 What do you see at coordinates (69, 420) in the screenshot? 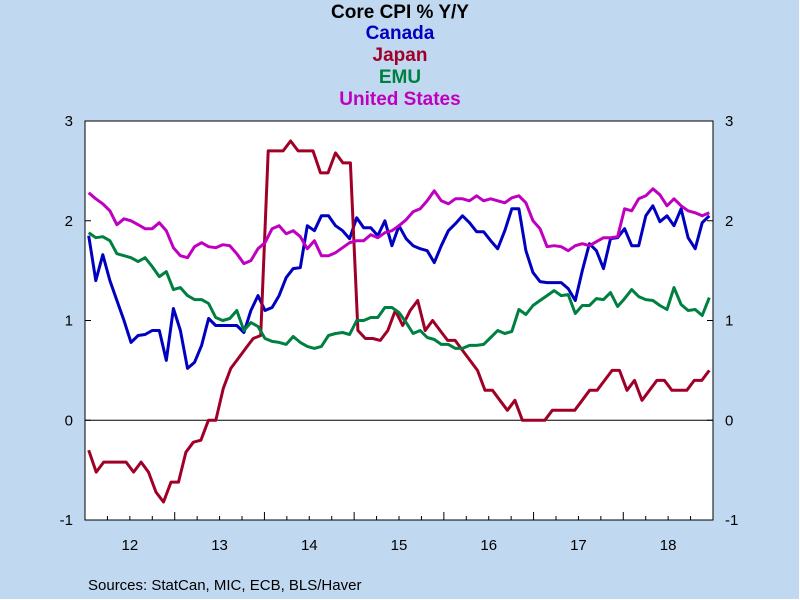
I see `y-tick-label-left: 0` at bounding box center [69, 420].